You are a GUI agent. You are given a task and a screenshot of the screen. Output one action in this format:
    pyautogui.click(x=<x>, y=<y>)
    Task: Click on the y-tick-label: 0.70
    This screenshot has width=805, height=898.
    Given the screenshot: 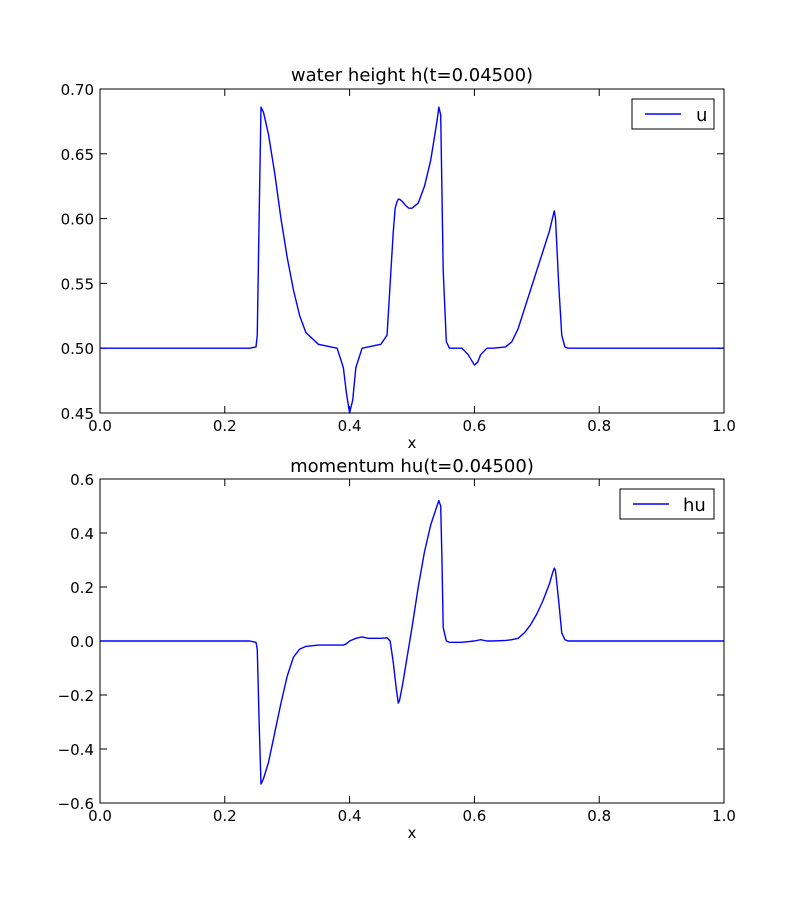 What is the action you would take?
    pyautogui.click(x=77, y=90)
    